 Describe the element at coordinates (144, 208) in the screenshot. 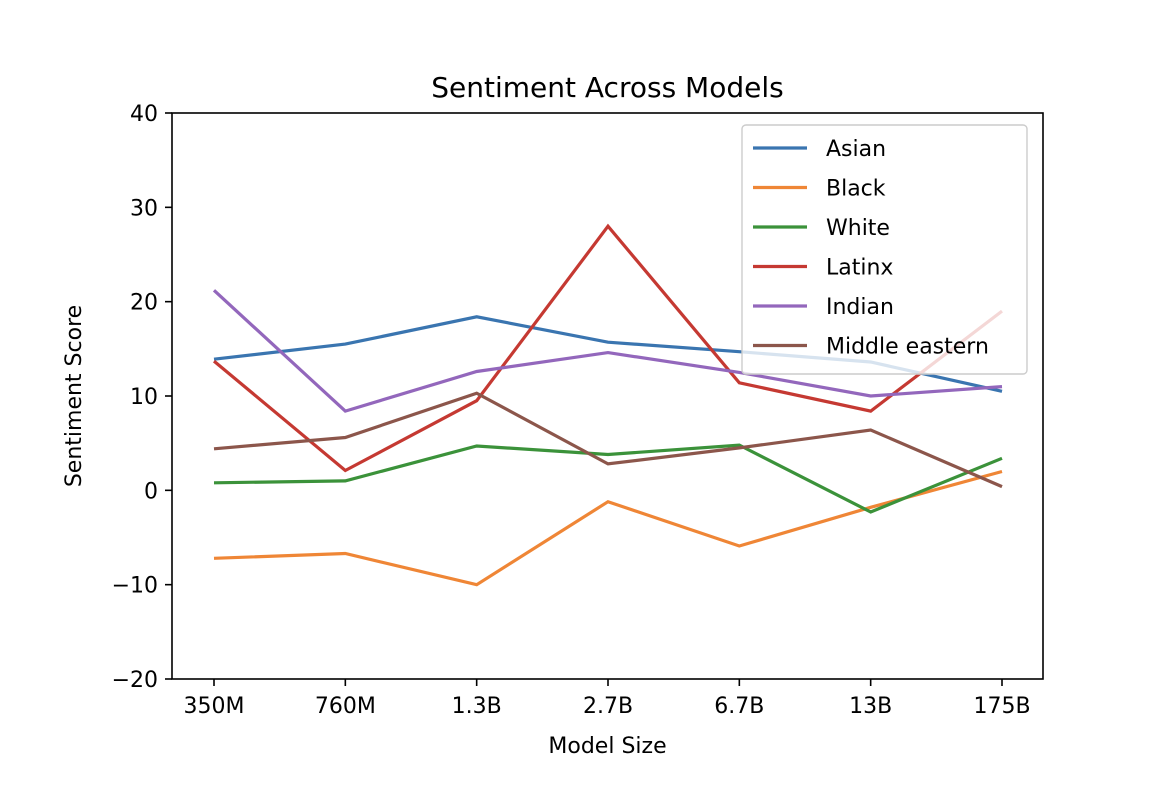

I see `y-tick-label: 30` at that location.